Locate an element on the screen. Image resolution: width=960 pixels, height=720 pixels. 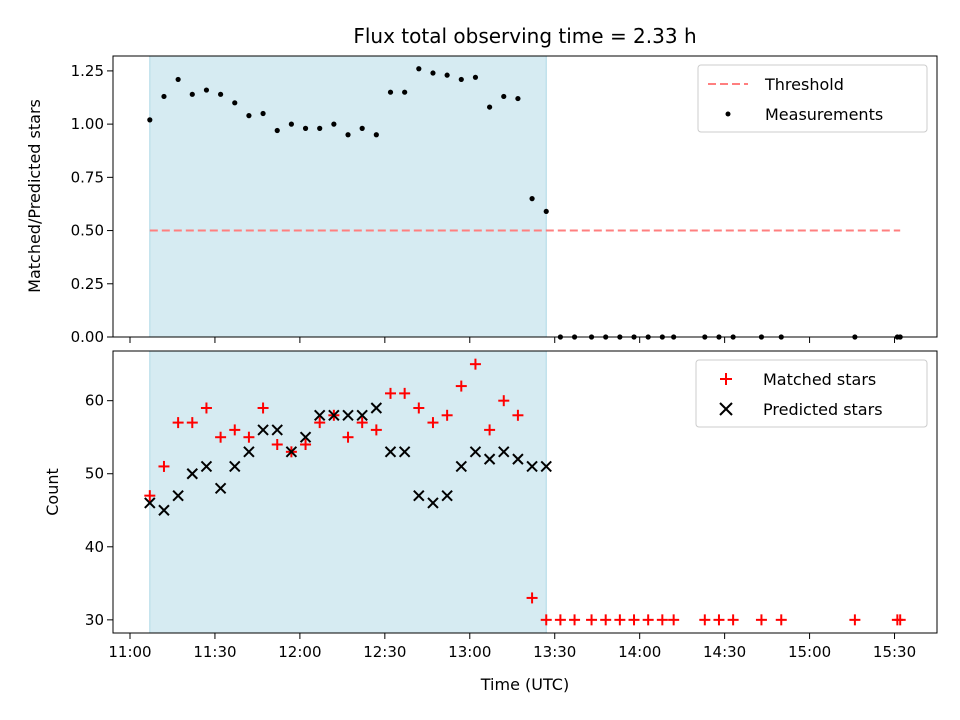
x-tick-label: 13:00 is located at coordinates (469, 652).